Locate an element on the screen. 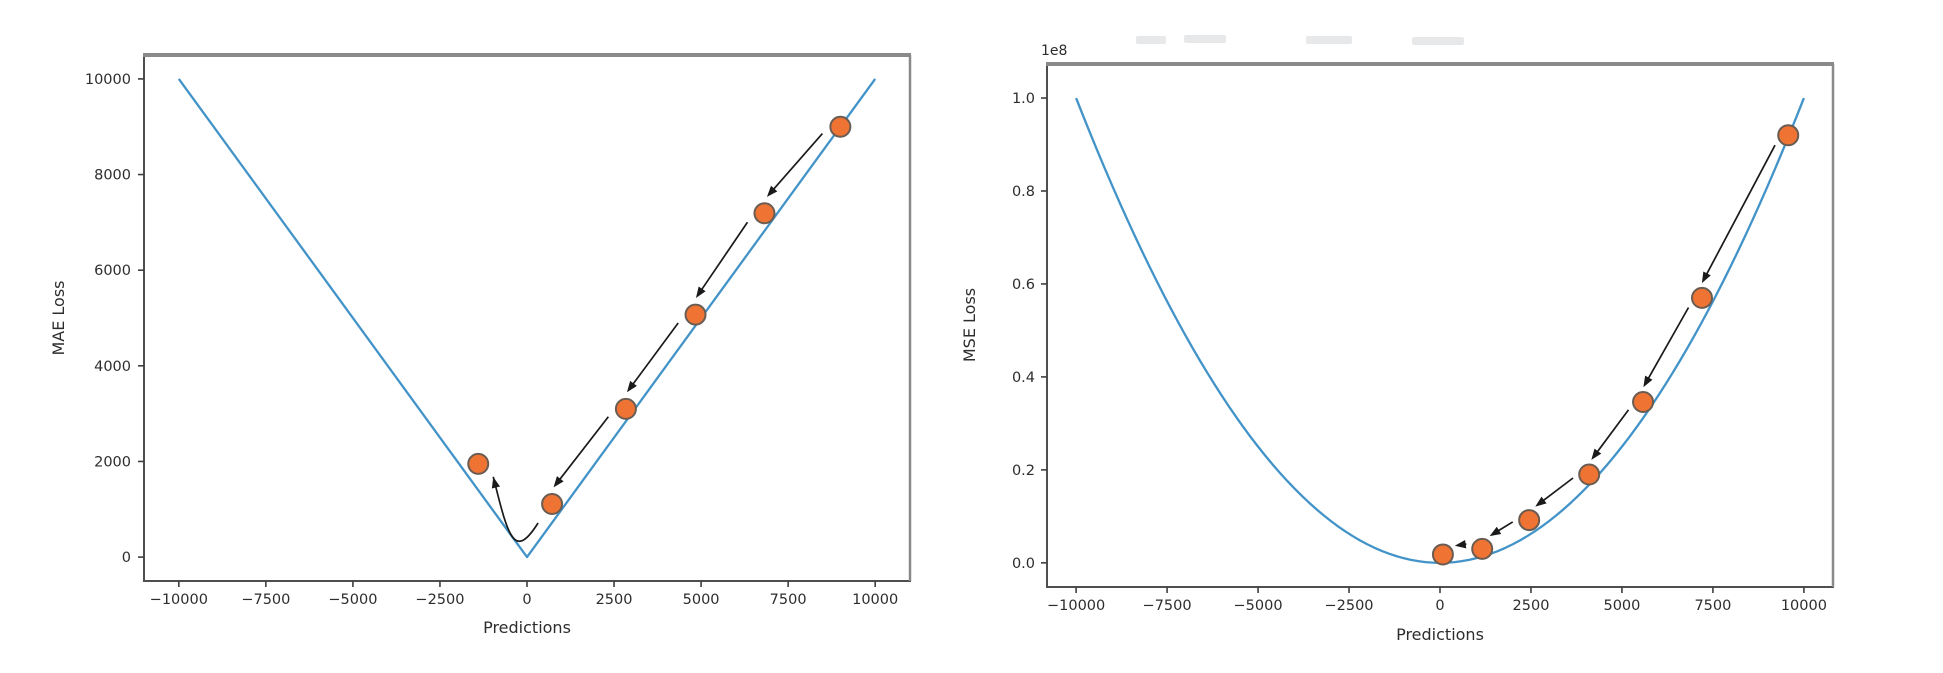 The height and width of the screenshot is (673, 1943). y-tick-label: 8000 is located at coordinates (112, 176).